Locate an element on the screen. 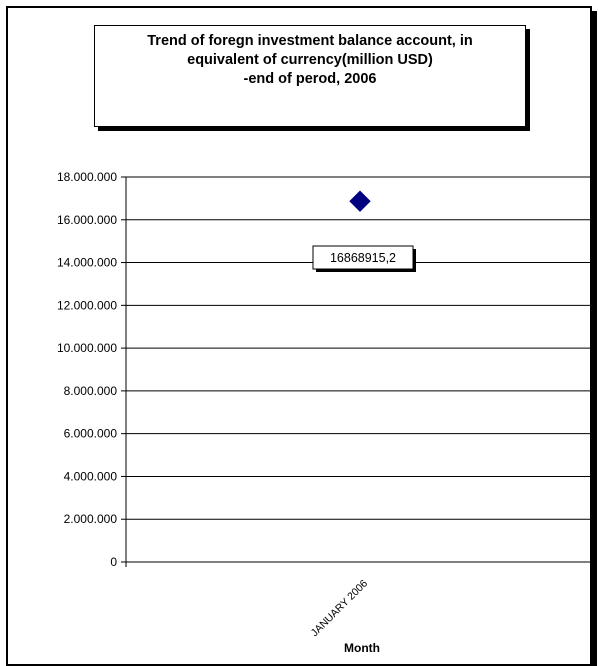 This screenshot has width=598, height=666. y-tick-label: 6.000.000 is located at coordinates (91, 434).